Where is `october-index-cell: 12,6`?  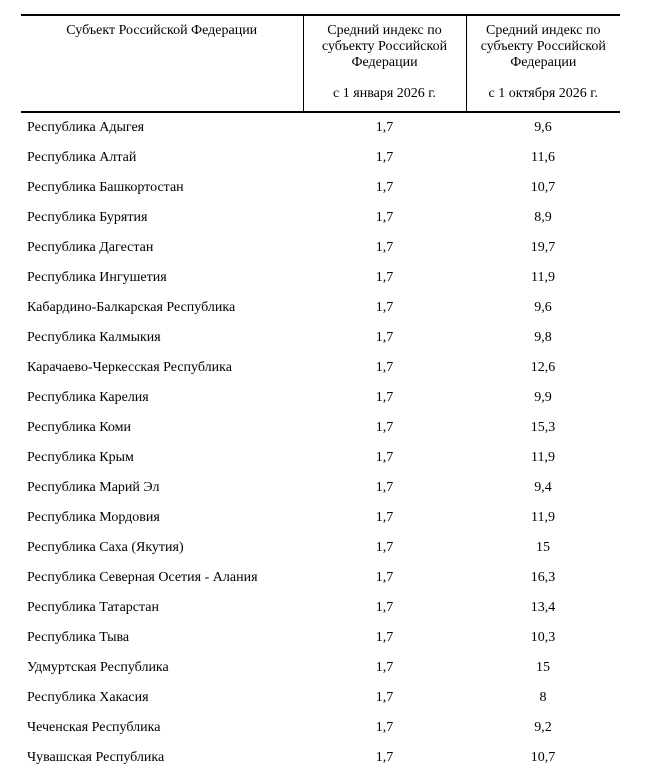
october-index-cell: 12,6 is located at coordinates (543, 367).